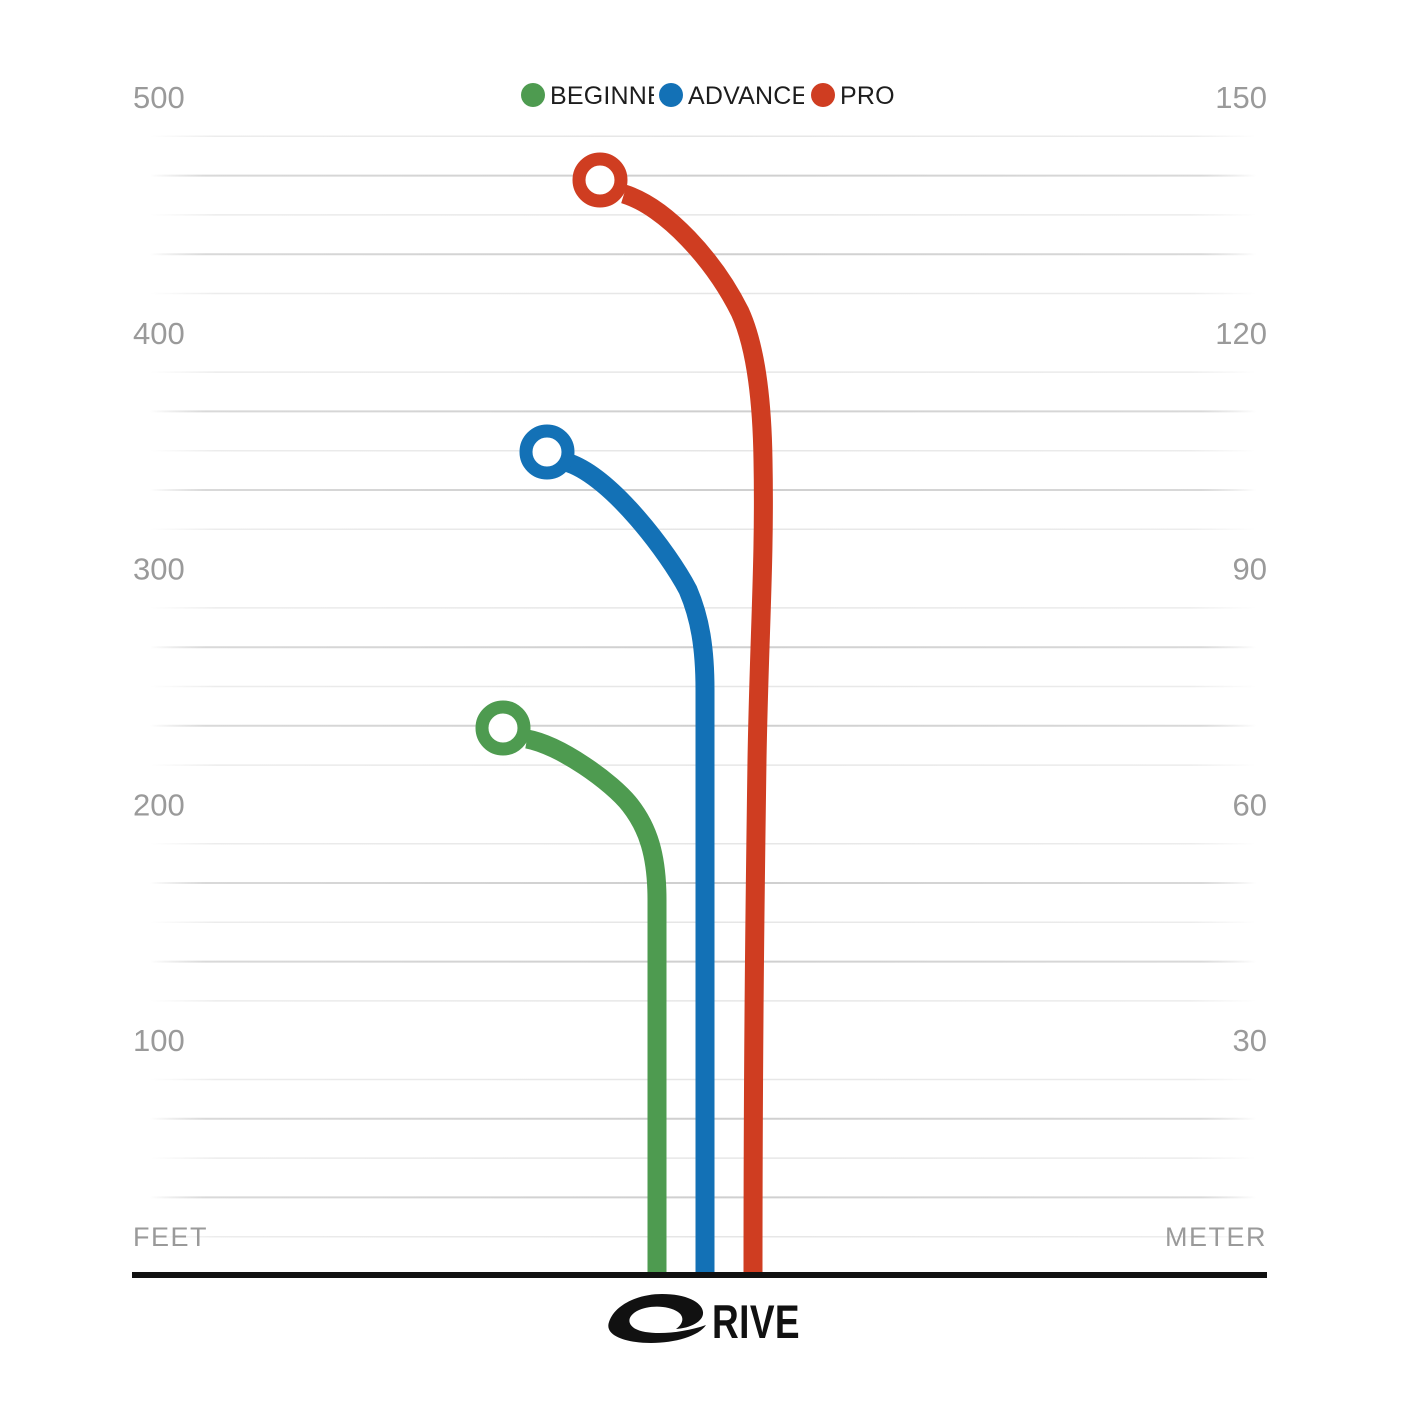 The height and width of the screenshot is (1406, 1406). What do you see at coordinates (159, 1040) in the screenshot?
I see `left-axis-tick-label: 100` at bounding box center [159, 1040].